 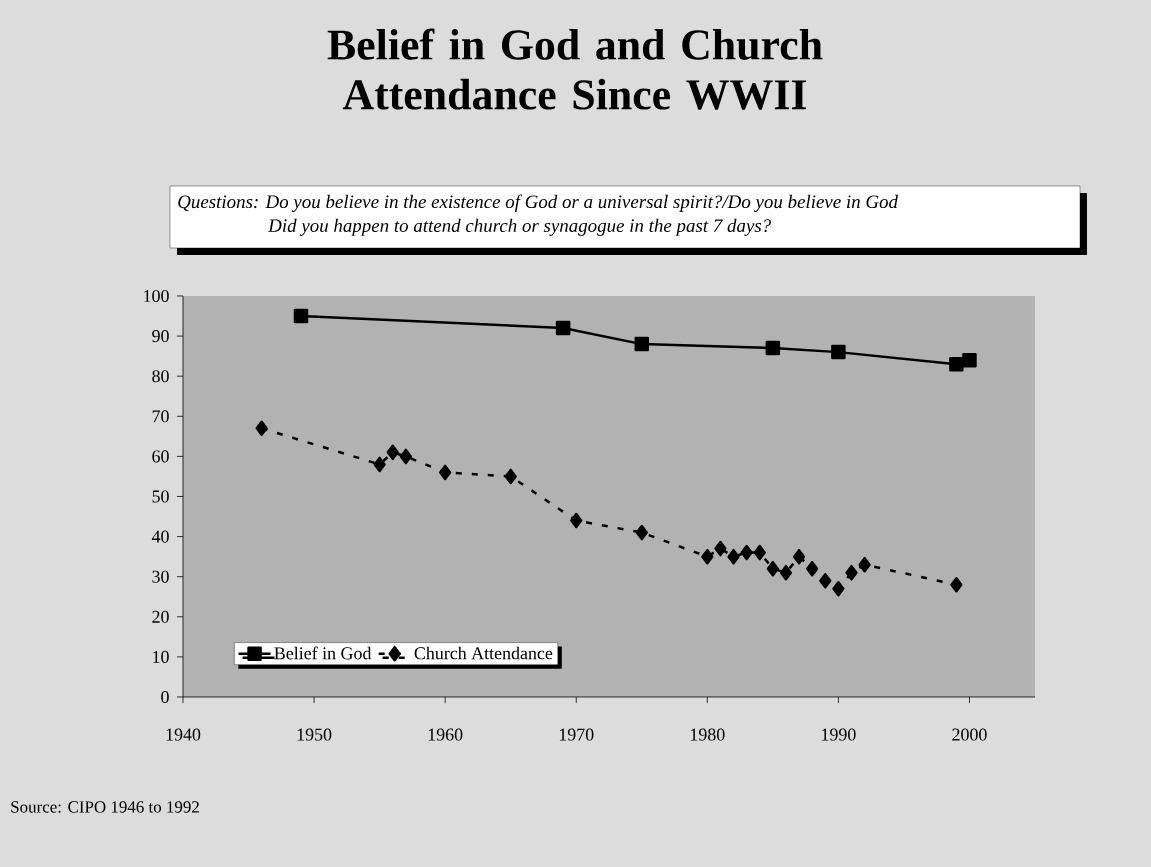 I want to click on y-tick-label: 20, so click(x=160, y=616).